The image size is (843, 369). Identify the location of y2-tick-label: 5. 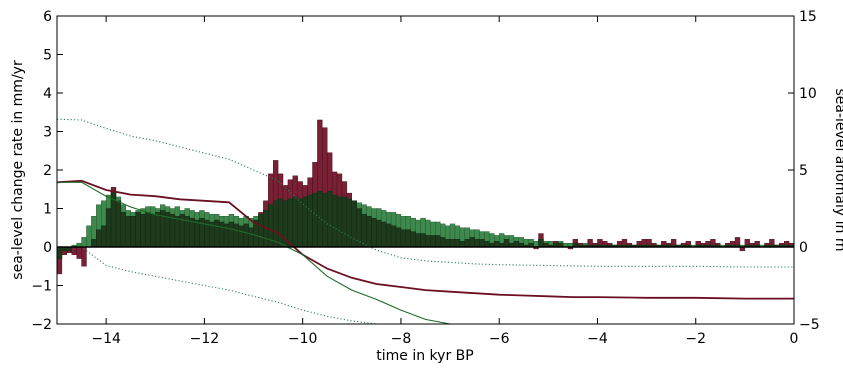
(803, 171).